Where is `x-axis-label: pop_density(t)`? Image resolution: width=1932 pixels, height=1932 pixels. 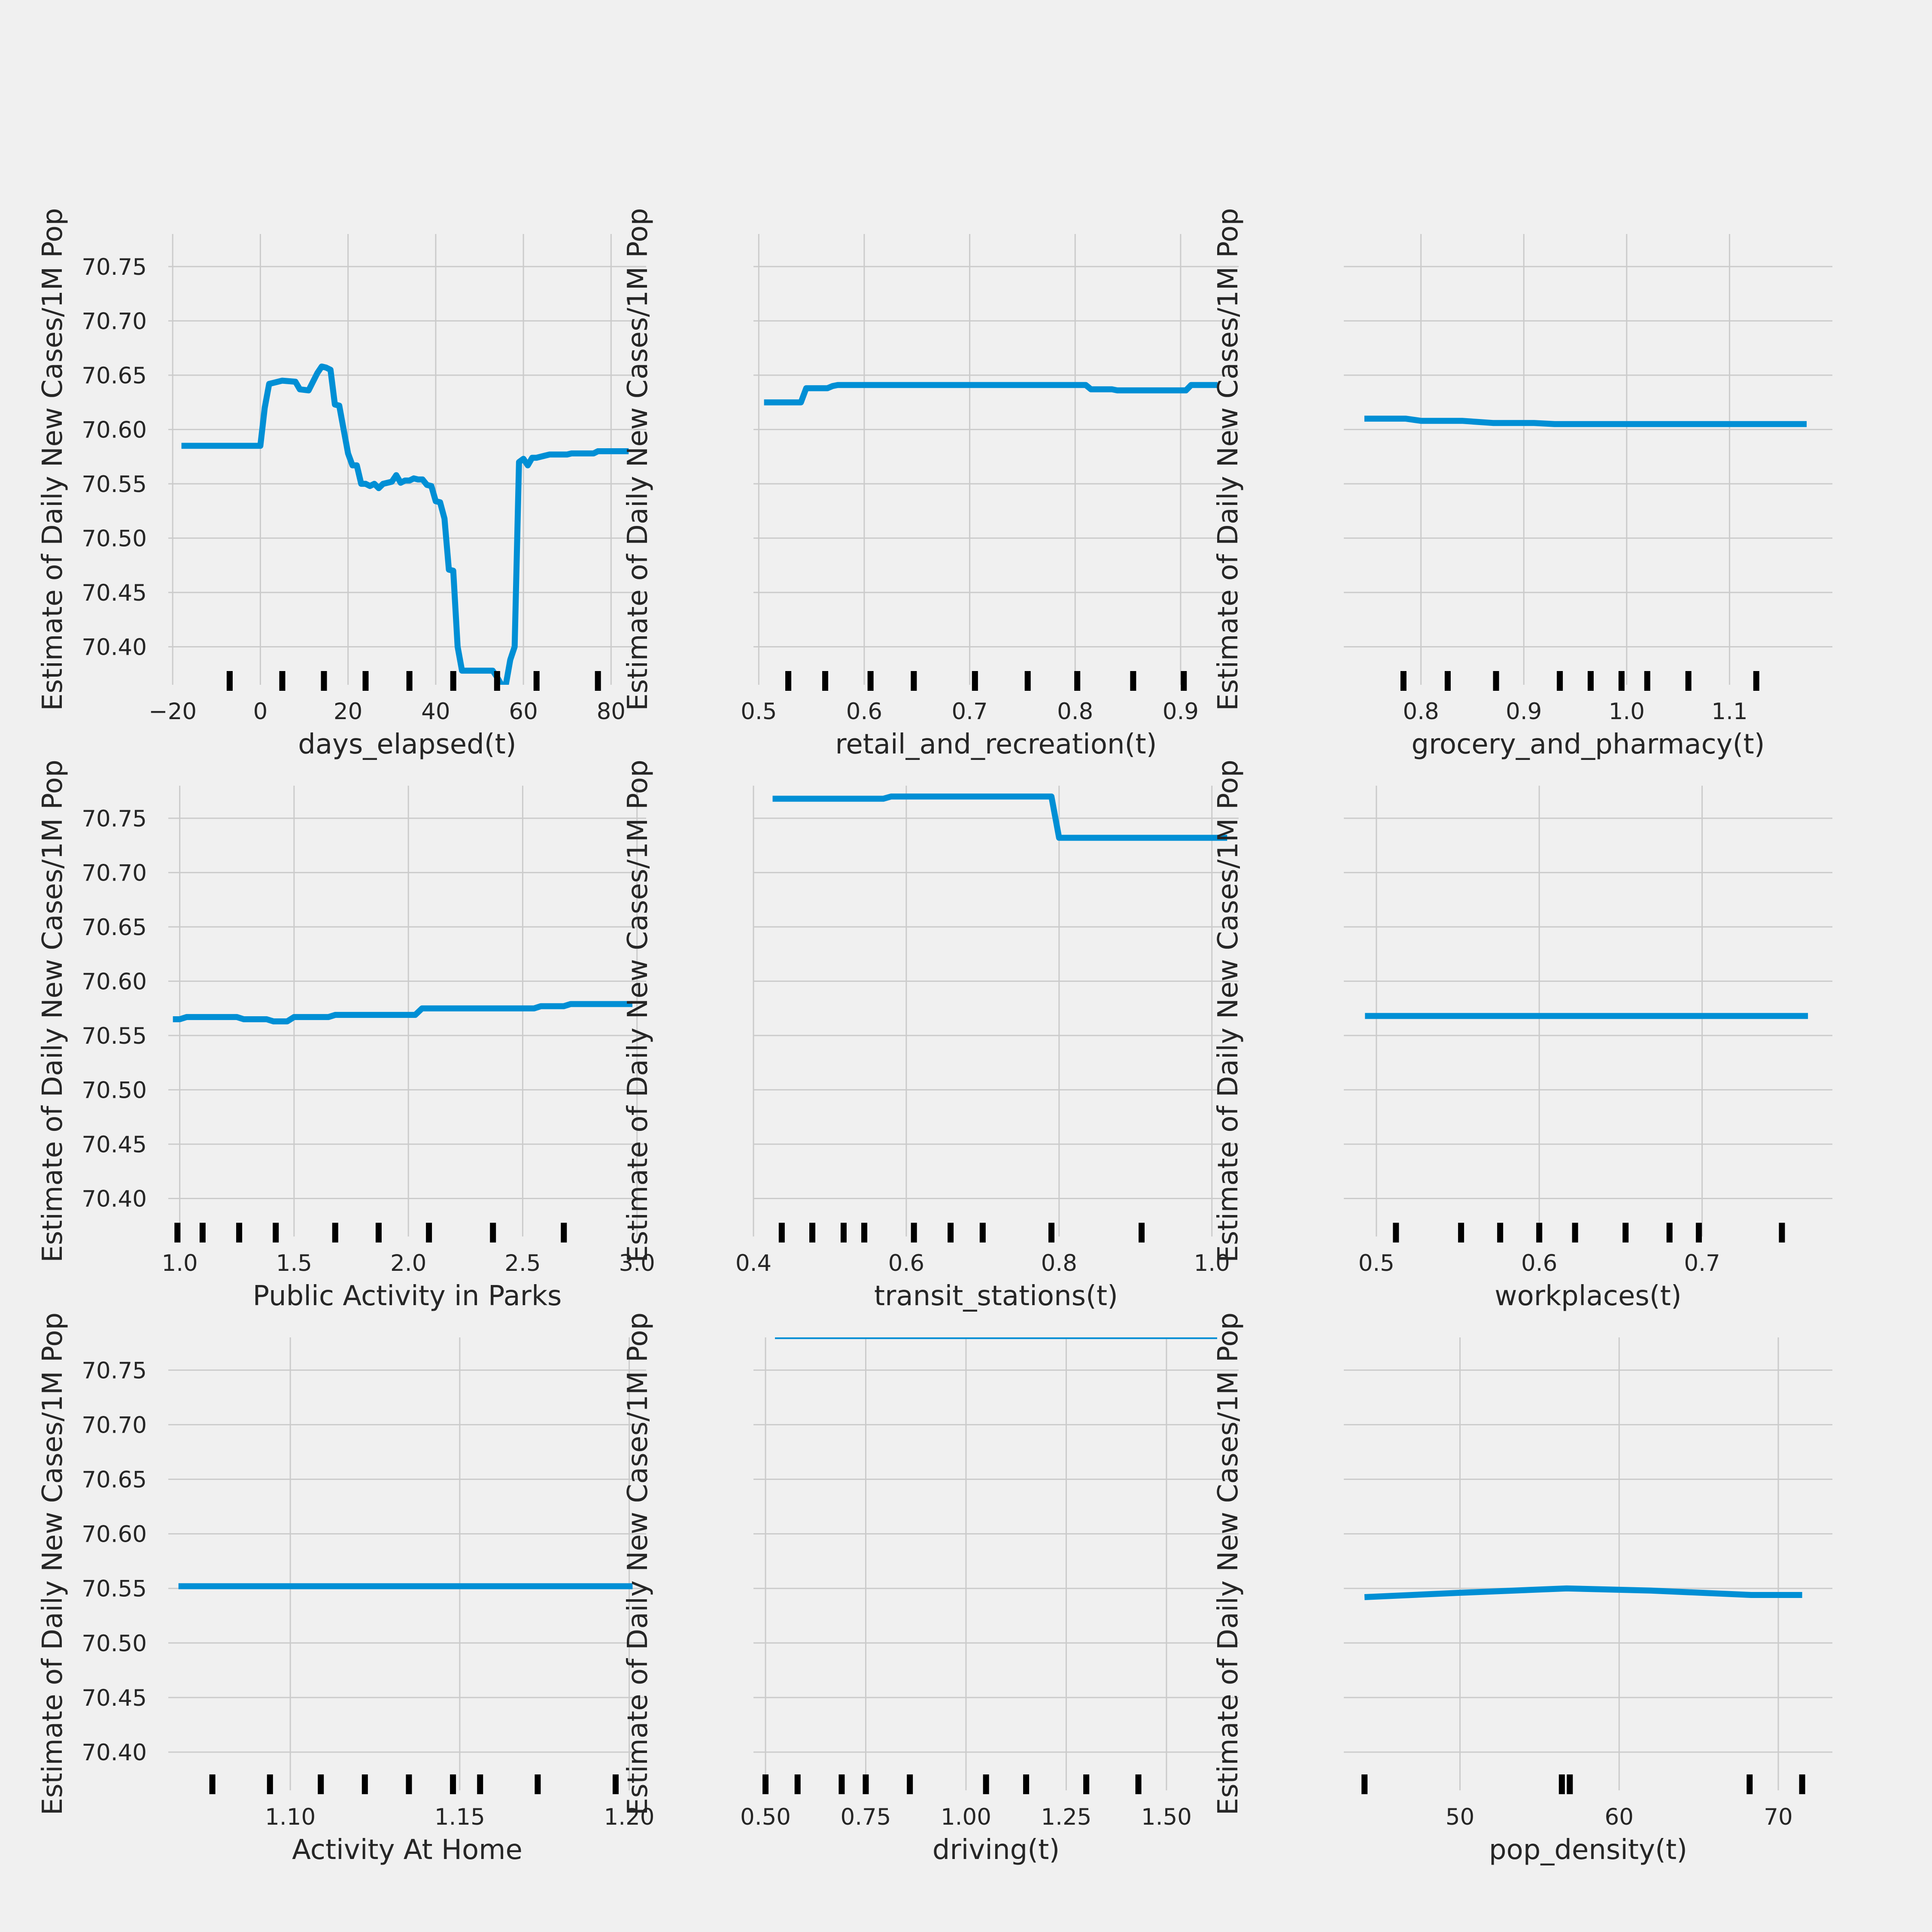 x-axis-label: pop_density(t) is located at coordinates (1588, 1850).